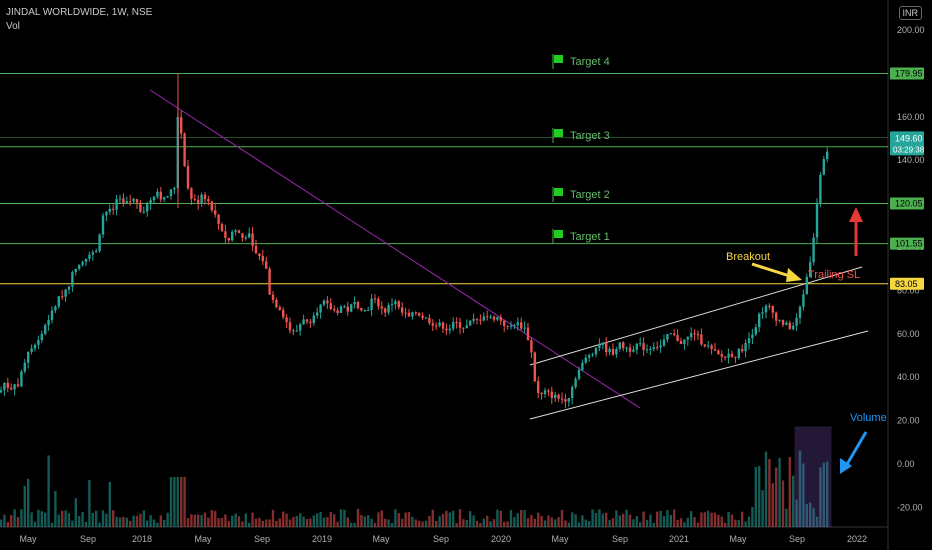 The image size is (932, 550). Describe the element at coordinates (590, 136) in the screenshot. I see `target-label-1: Target 3` at that location.